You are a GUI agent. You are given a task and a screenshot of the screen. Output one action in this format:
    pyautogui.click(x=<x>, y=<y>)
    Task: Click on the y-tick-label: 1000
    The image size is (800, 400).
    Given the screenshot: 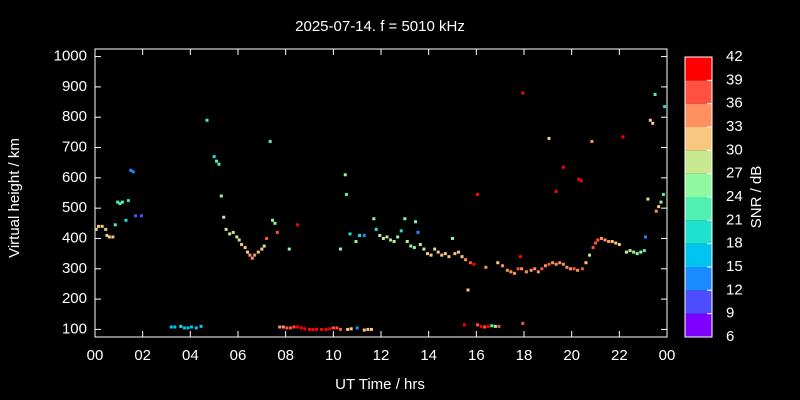 What is the action you would take?
    pyautogui.click(x=70, y=56)
    